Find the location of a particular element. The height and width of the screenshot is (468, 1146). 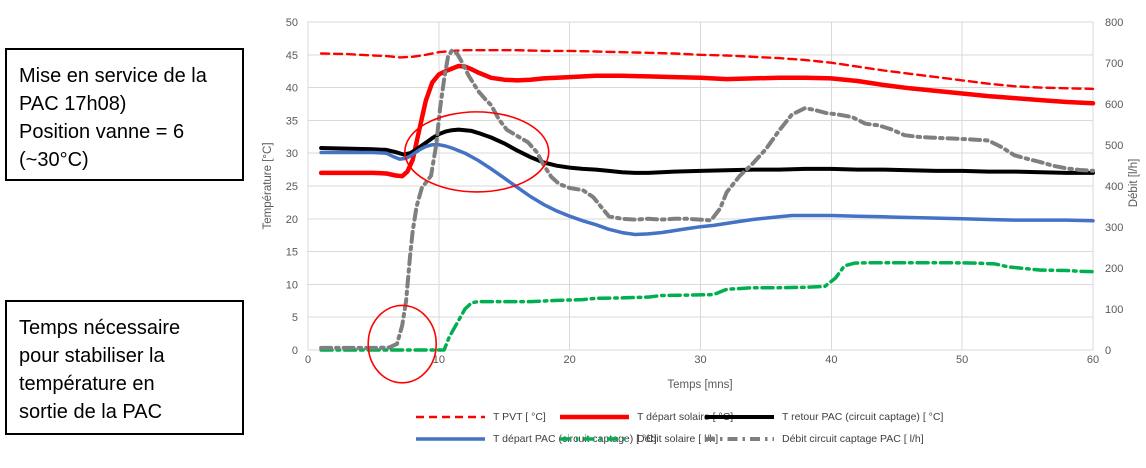

svg-text: 500 is located at coordinates (1114, 146).